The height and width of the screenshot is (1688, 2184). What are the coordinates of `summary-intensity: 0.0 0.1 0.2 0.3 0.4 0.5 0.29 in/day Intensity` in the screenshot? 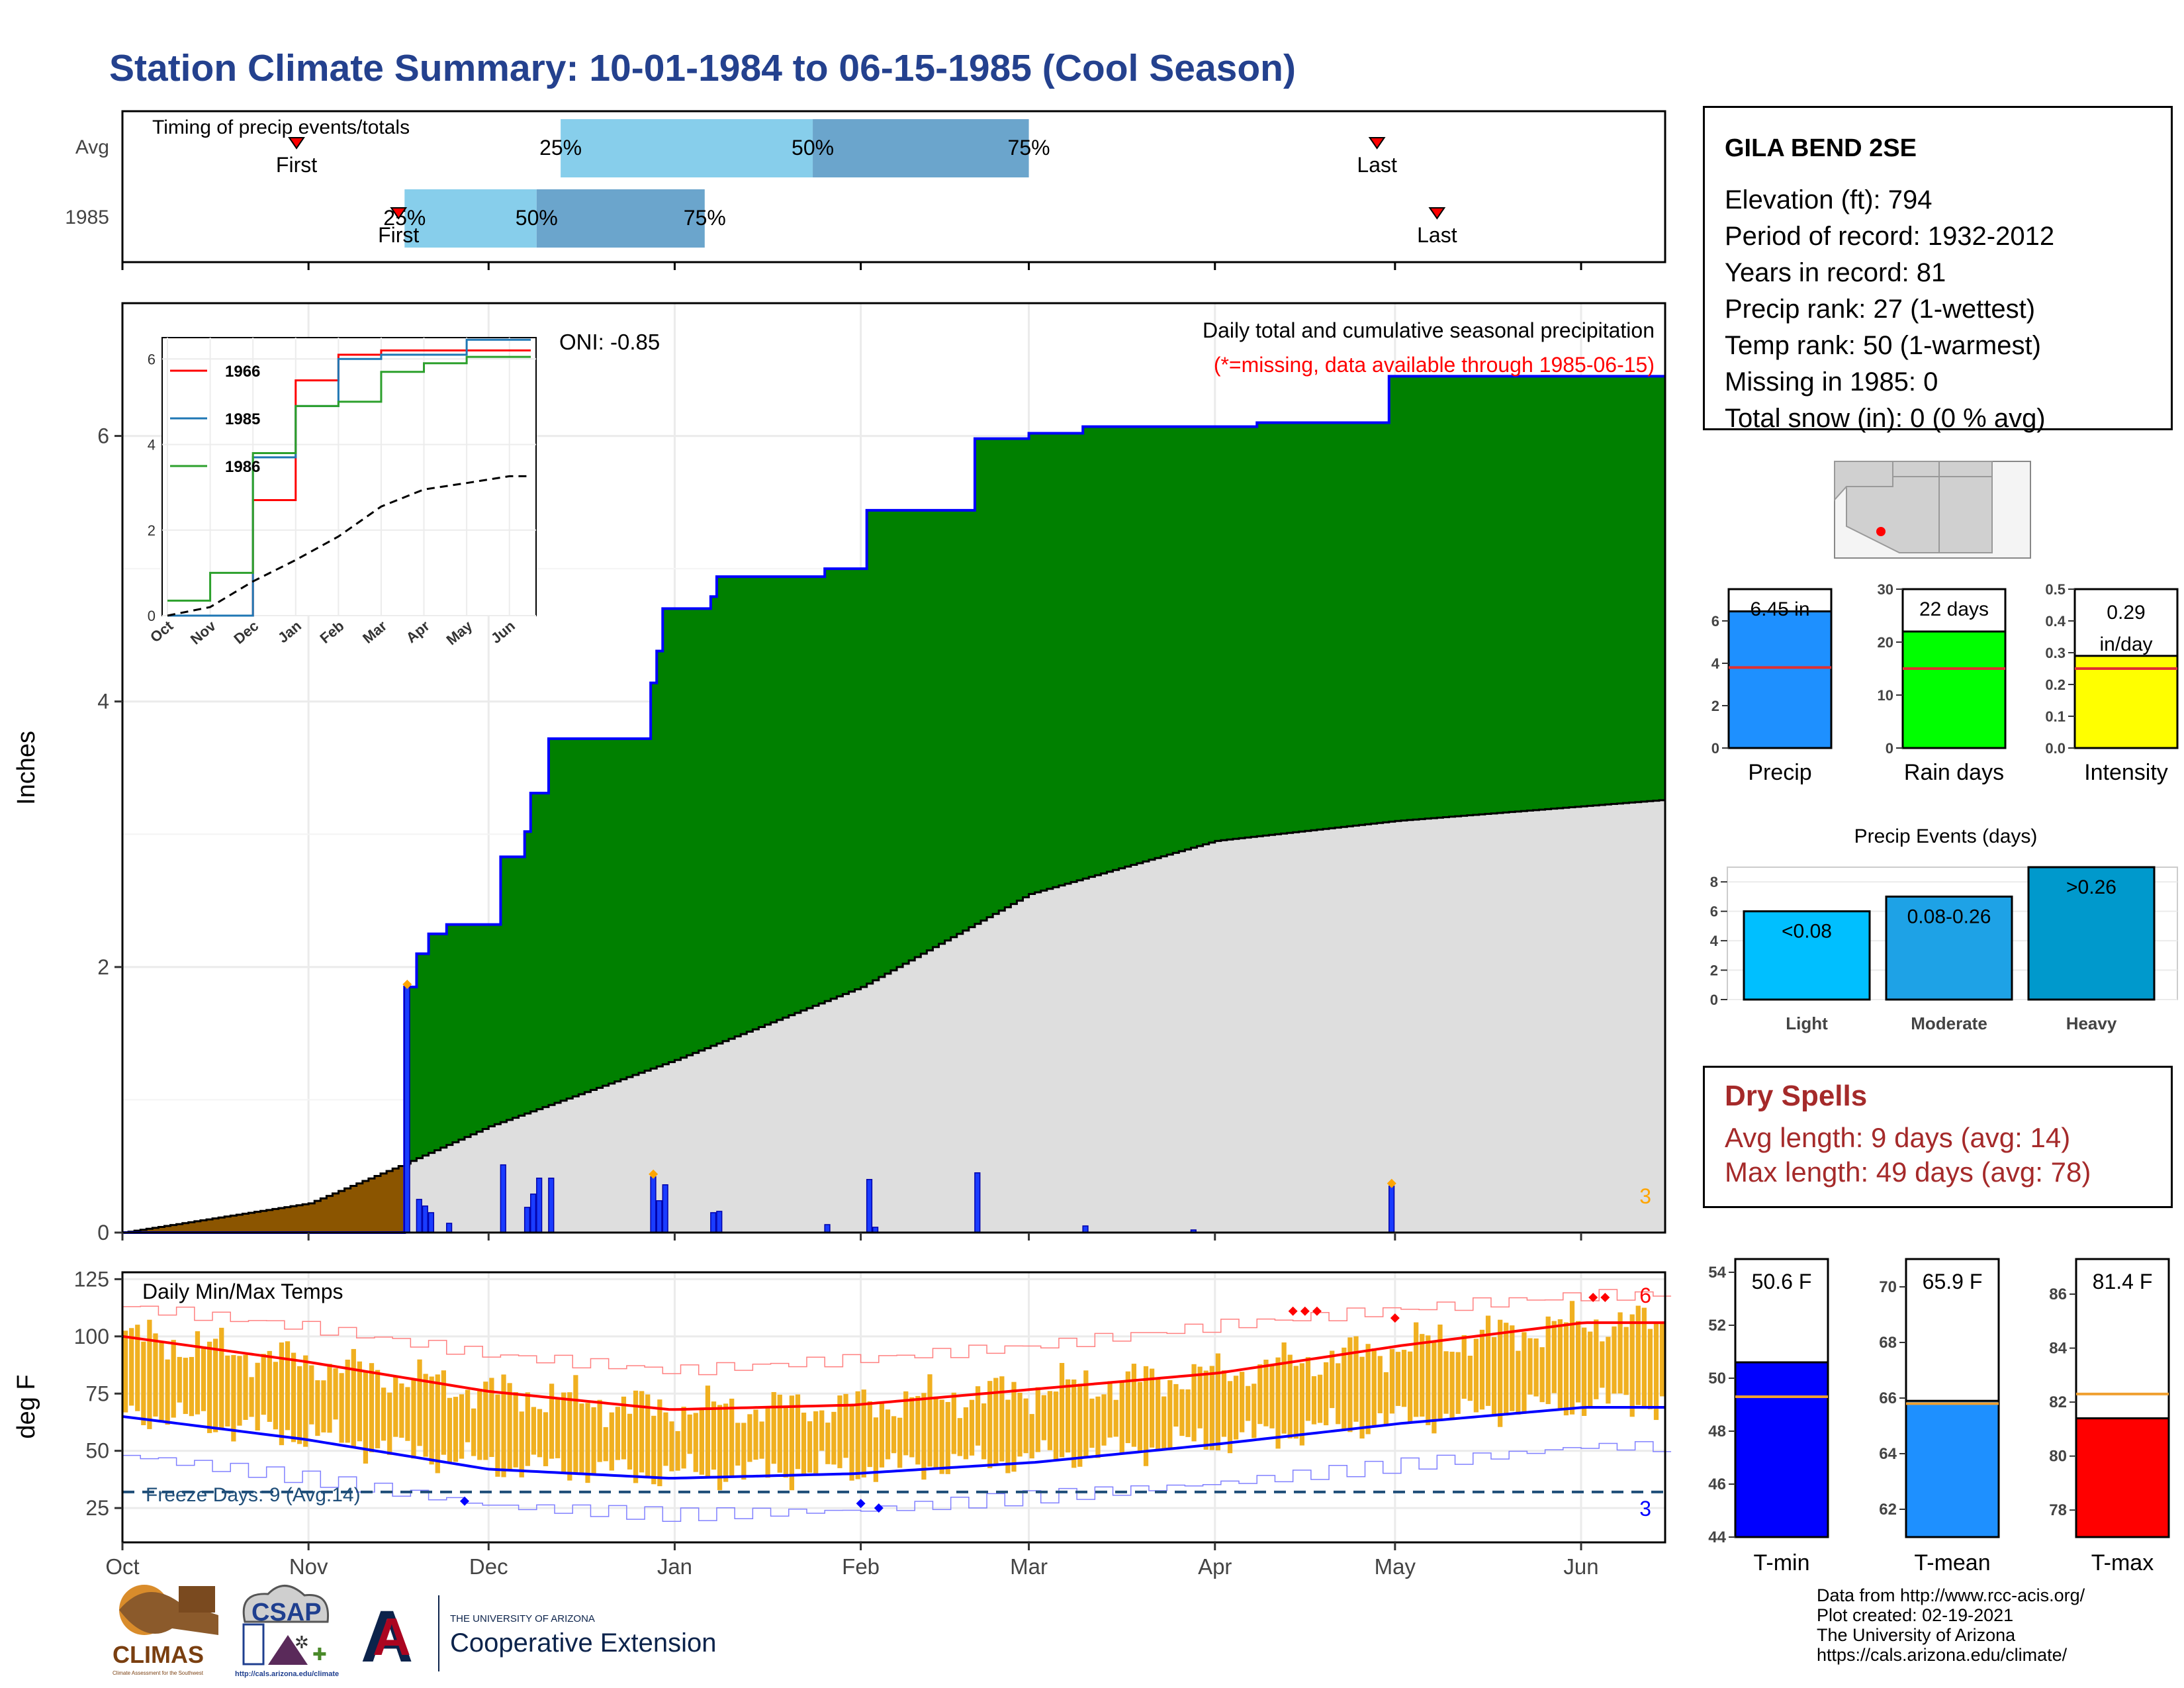 It's located at (2112, 683).